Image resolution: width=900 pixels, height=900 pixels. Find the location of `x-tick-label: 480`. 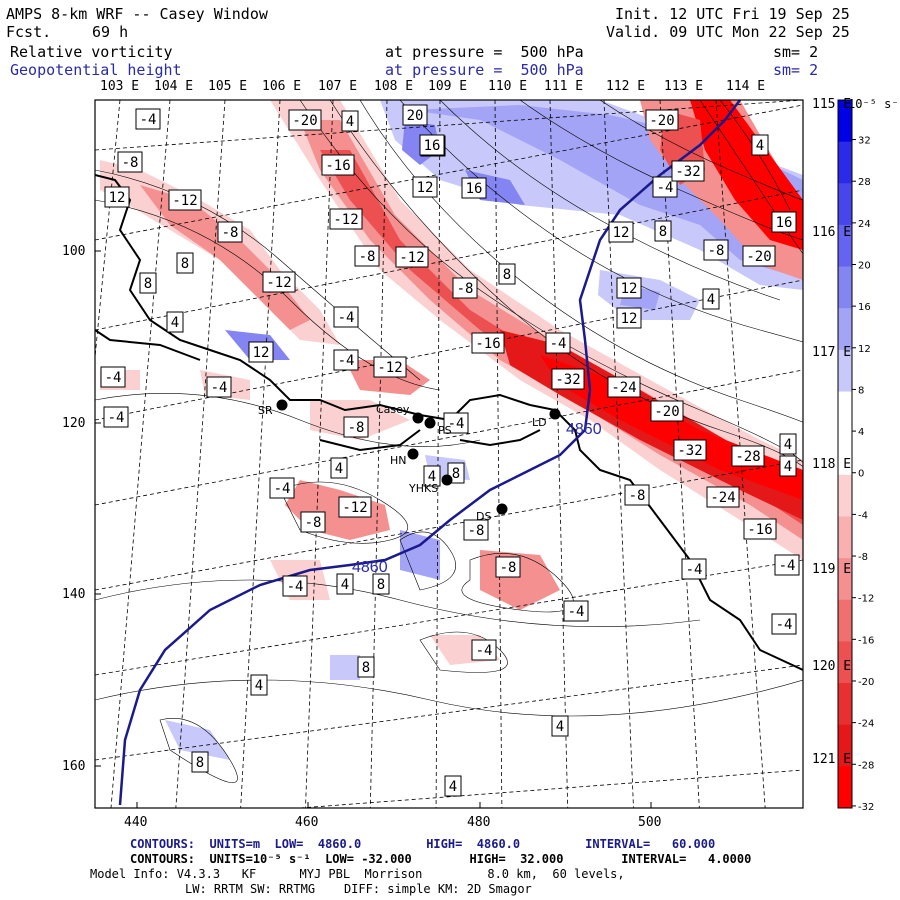

x-tick-label: 480 is located at coordinates (479, 822).